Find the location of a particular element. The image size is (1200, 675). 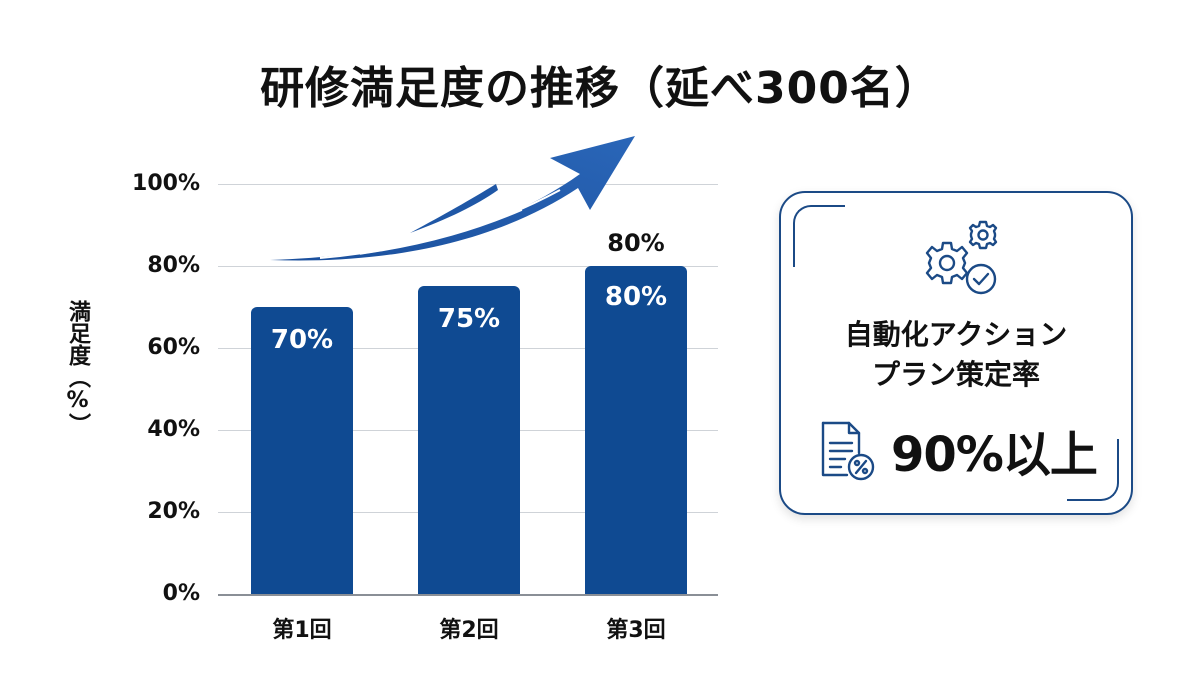

bar-round-2: 75% is located at coordinates (469, 440).